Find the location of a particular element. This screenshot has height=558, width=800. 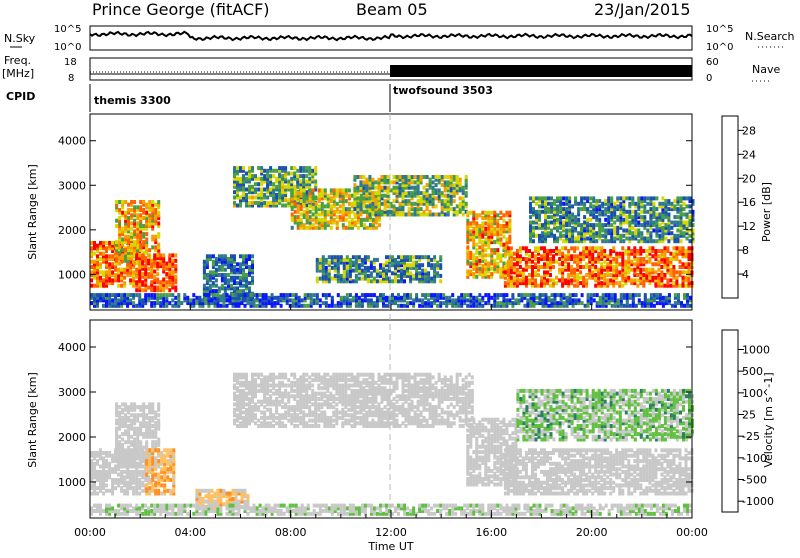

cpid-program-1: themis 3300 is located at coordinates (132, 100).